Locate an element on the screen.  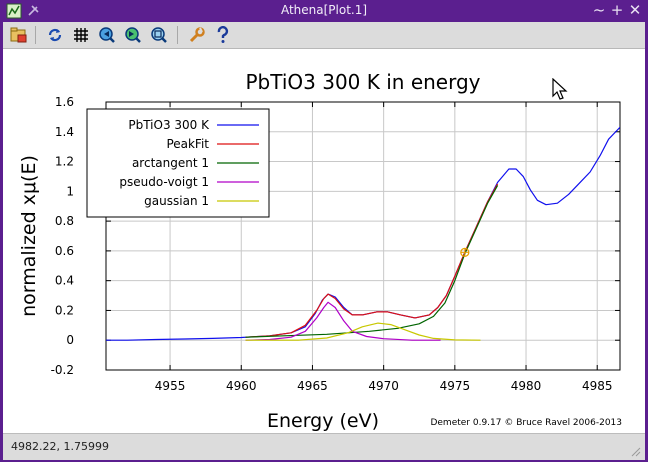
zoom-in-icon is located at coordinates (133, 35).